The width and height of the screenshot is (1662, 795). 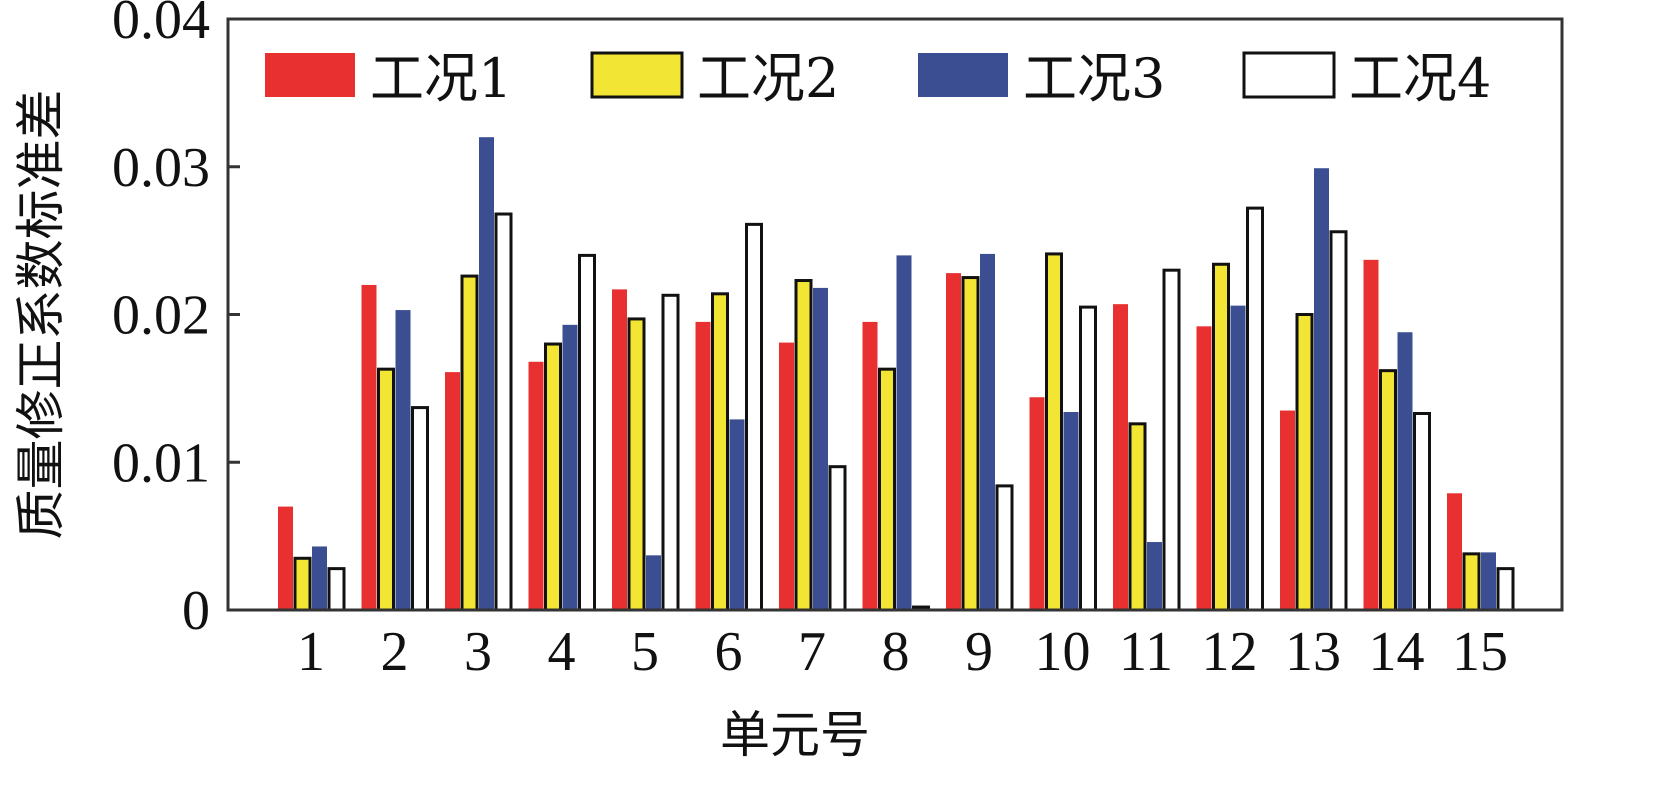 What do you see at coordinates (979, 652) in the screenshot?
I see `x-tick-label: 9` at bounding box center [979, 652].